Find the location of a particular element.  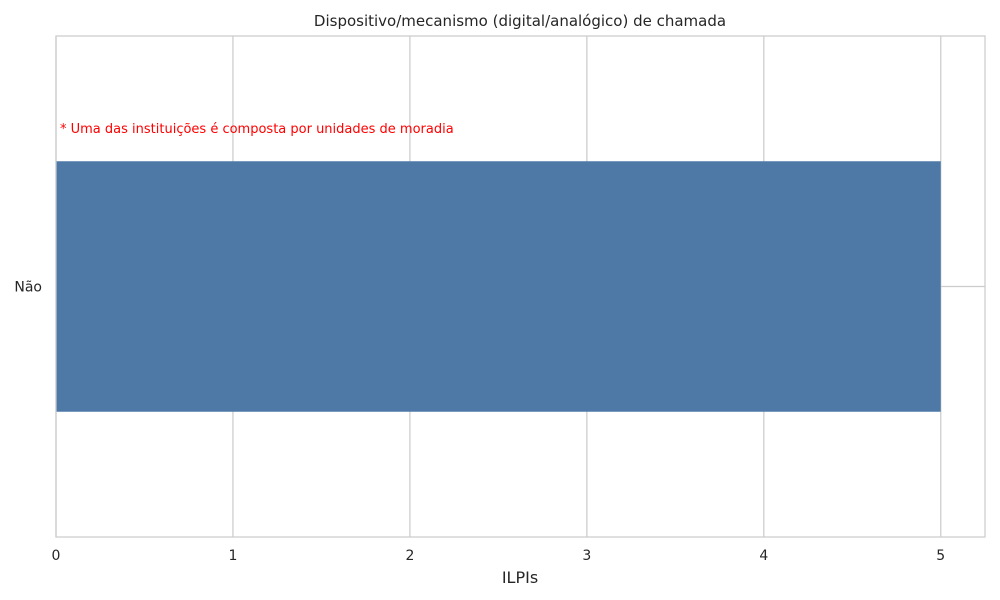

x-tick-label: 5 is located at coordinates (940, 556).